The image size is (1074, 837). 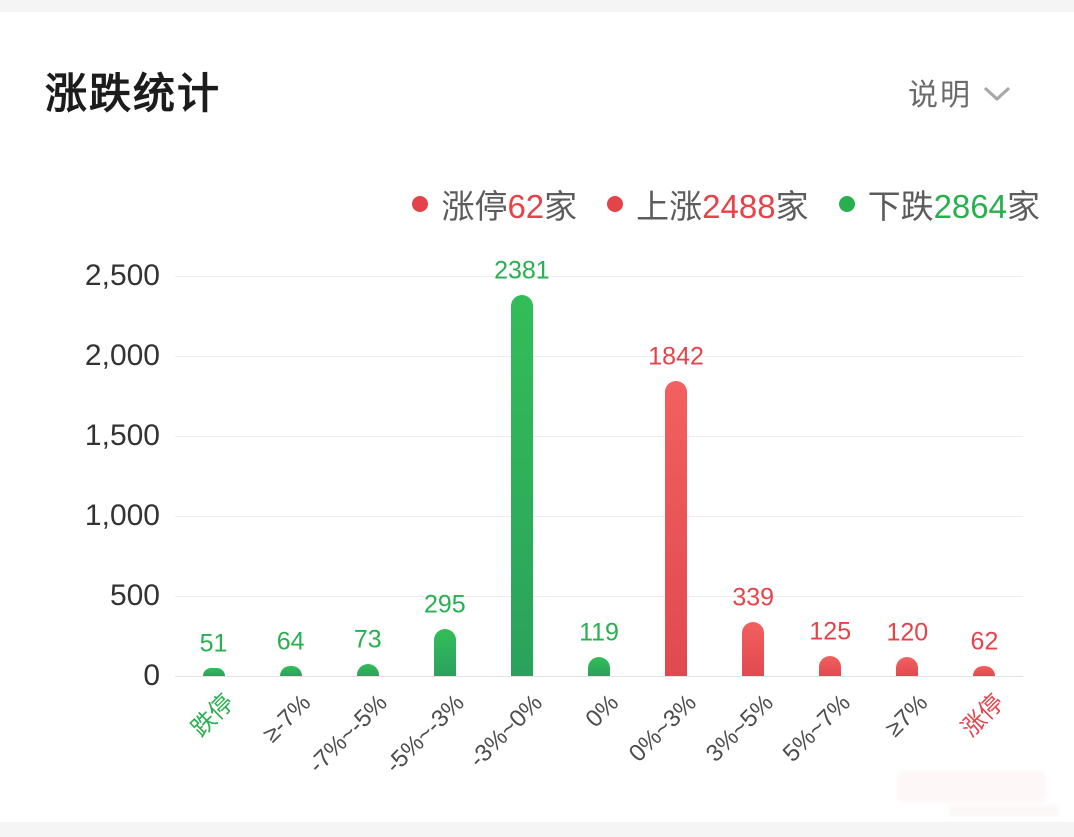 I want to click on legend-item-label: 上涨, so click(x=669, y=206).